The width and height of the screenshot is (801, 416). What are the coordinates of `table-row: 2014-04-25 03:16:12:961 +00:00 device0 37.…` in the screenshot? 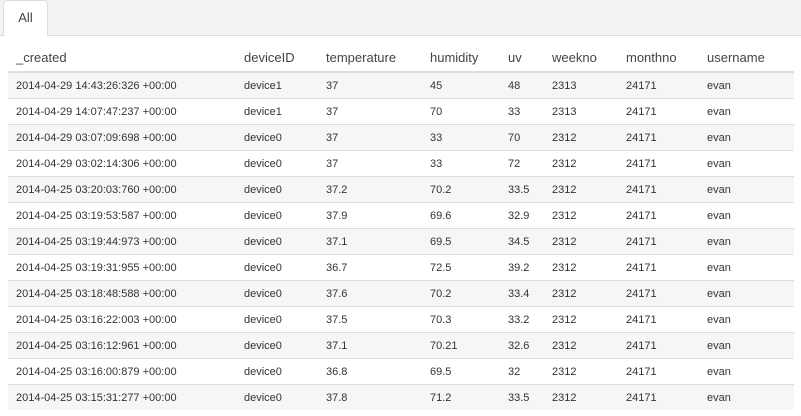 It's located at (401, 345).